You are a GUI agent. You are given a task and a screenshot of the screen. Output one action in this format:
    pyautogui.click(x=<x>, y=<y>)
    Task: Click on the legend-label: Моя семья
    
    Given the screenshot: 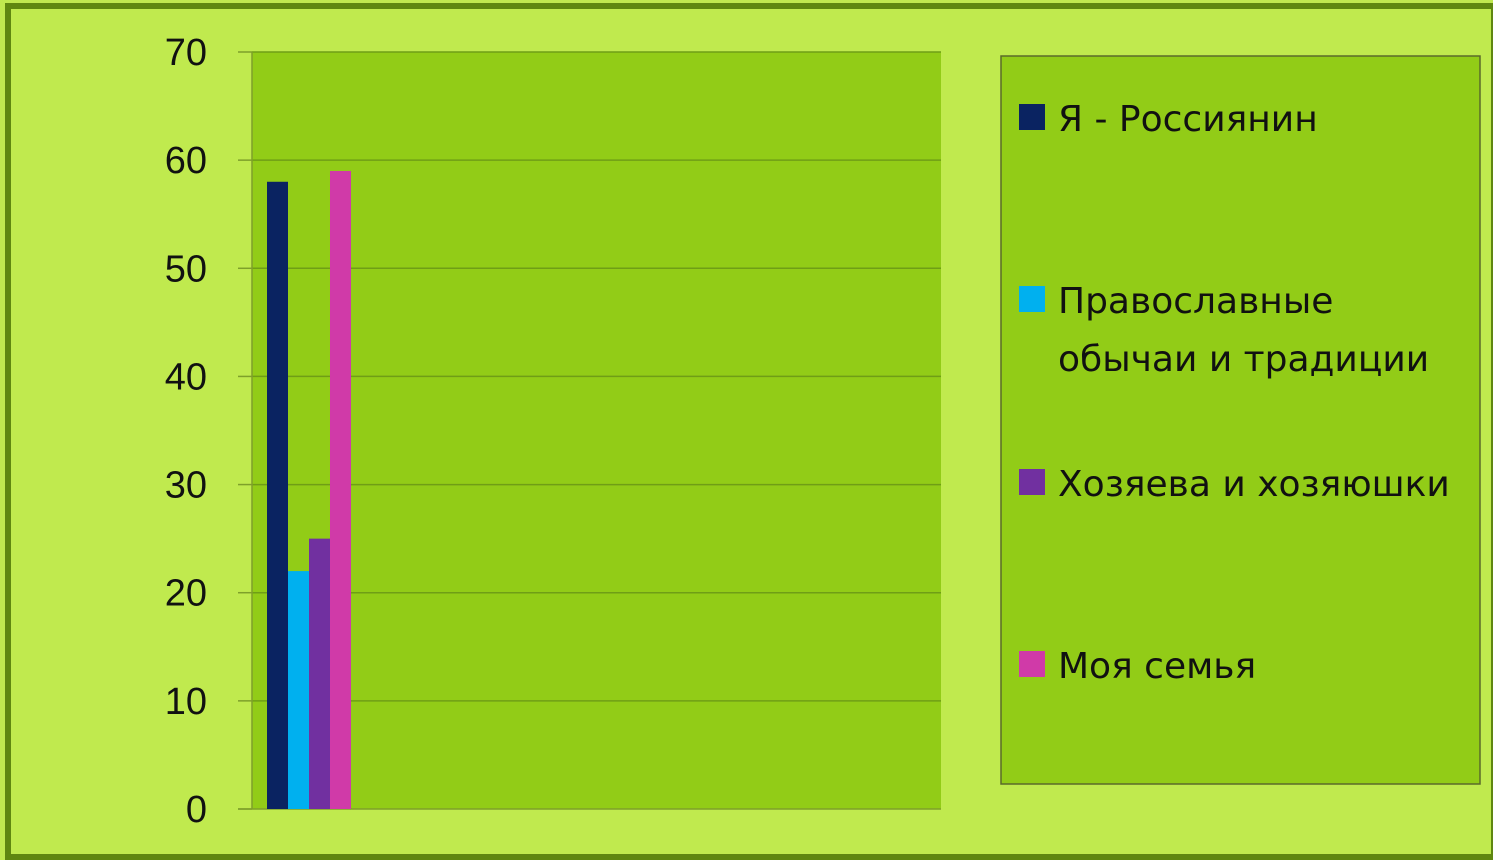 What is the action you would take?
    pyautogui.click(x=1157, y=666)
    